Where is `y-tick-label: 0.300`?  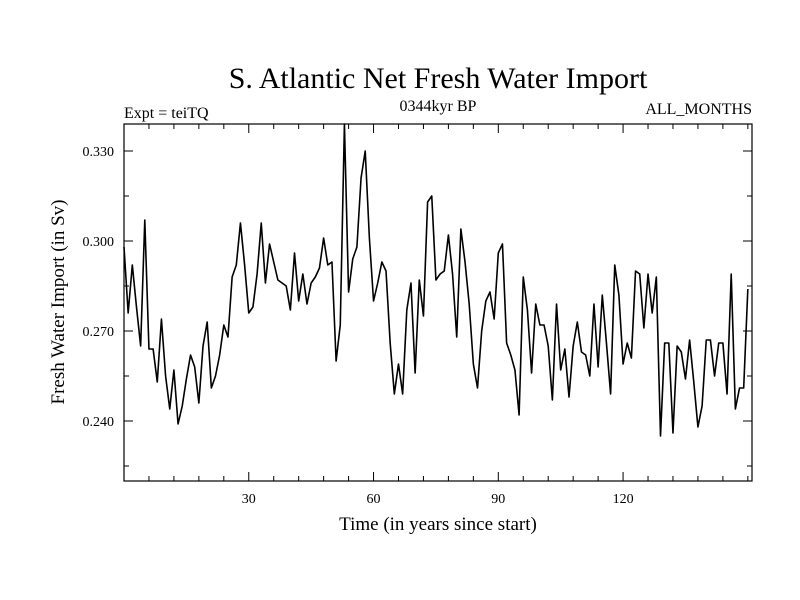
y-tick-label: 0.300 is located at coordinates (99, 242).